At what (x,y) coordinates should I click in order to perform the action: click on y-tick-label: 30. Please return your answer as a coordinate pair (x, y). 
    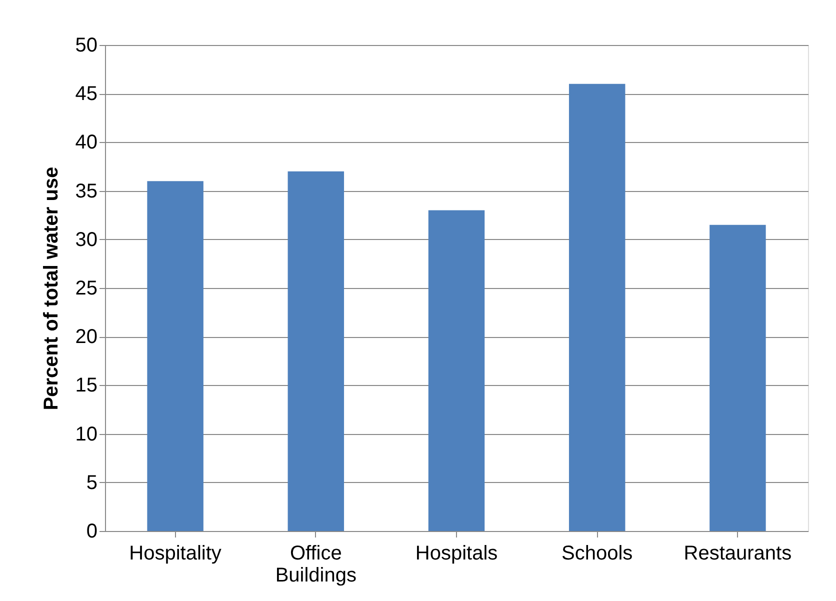
    Looking at the image, I should click on (86, 239).